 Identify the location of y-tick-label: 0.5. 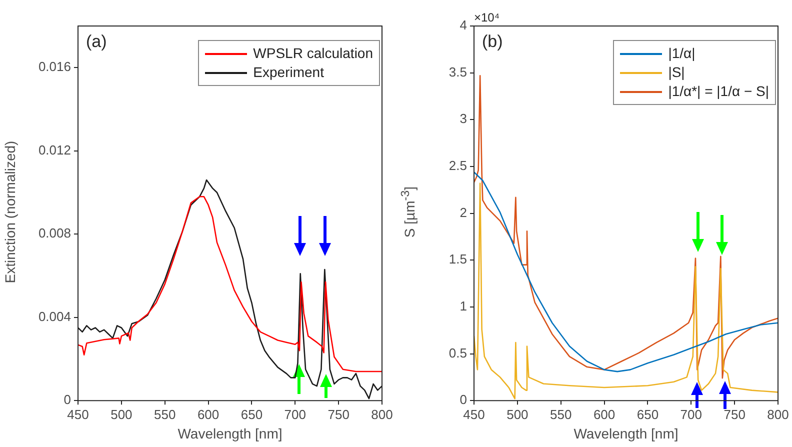
(457, 352).